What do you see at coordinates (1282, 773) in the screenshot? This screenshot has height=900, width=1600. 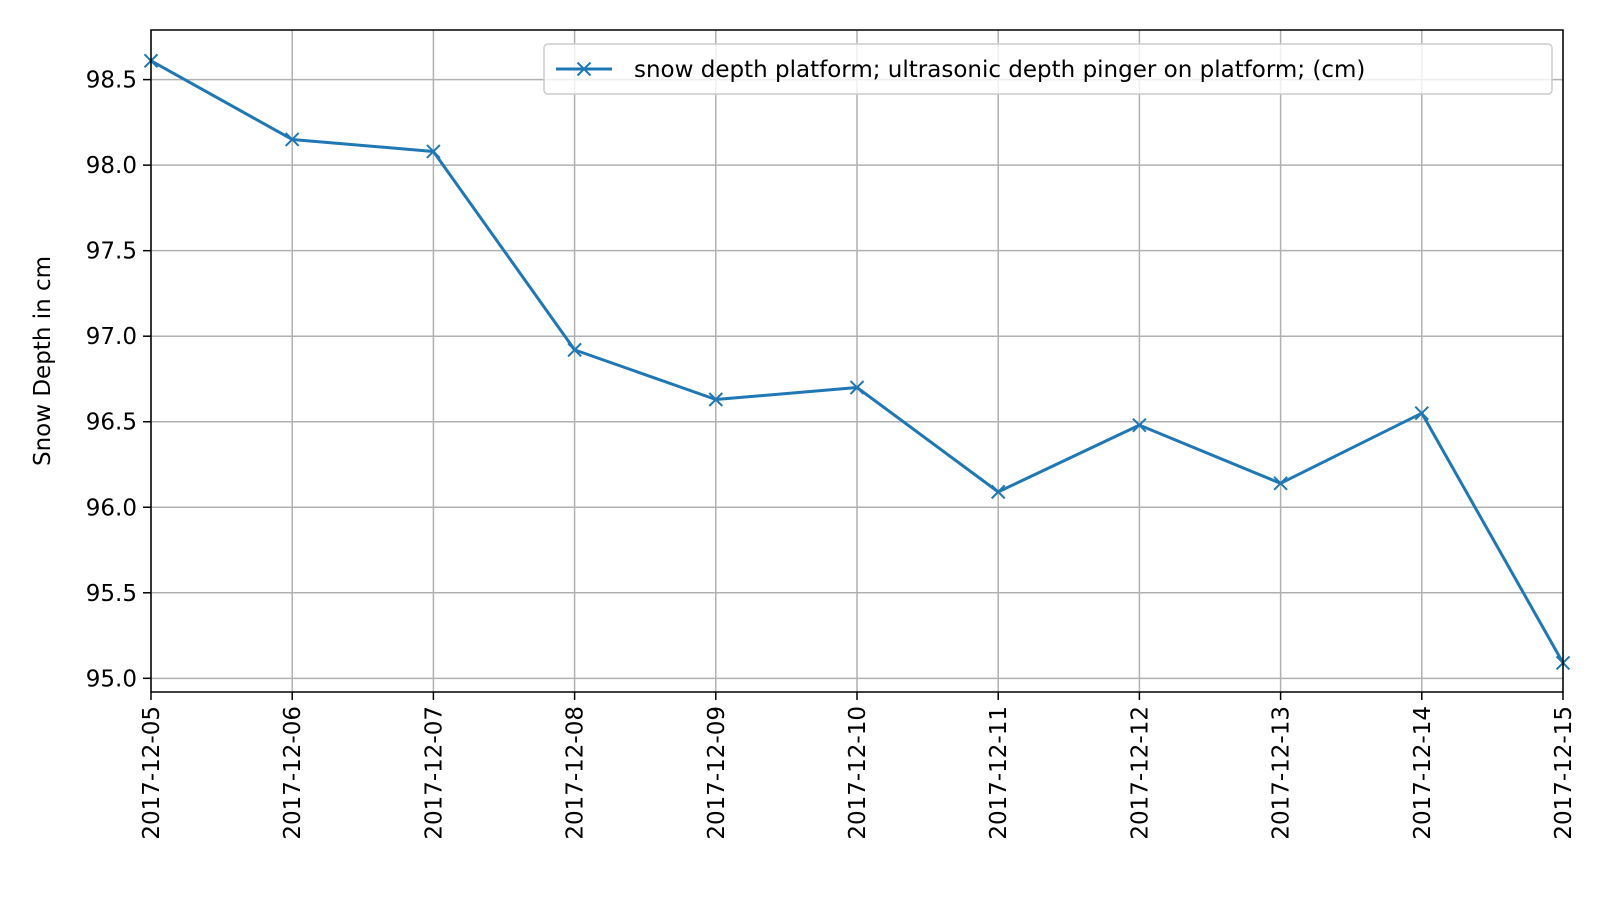 I see `x-tick-label: 2017-12-13` at bounding box center [1282, 773].